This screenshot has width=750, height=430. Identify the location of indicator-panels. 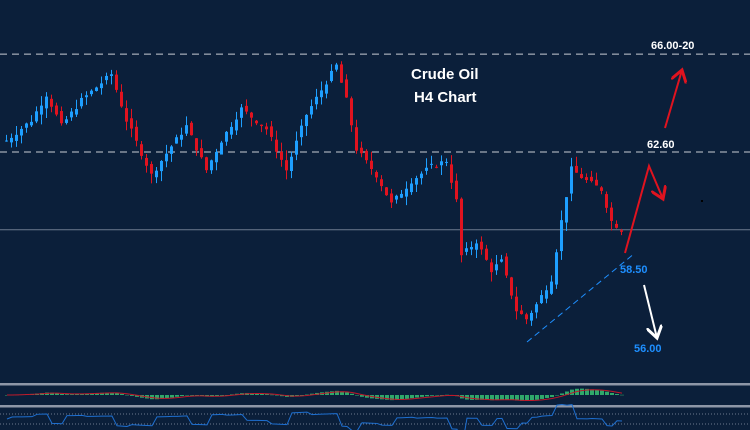
(375, 406).